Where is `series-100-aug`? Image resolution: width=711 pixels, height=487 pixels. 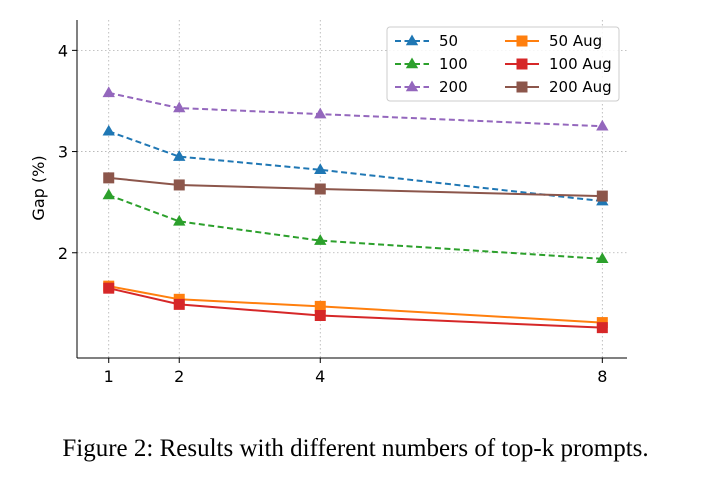
series-100-aug is located at coordinates (355, 308).